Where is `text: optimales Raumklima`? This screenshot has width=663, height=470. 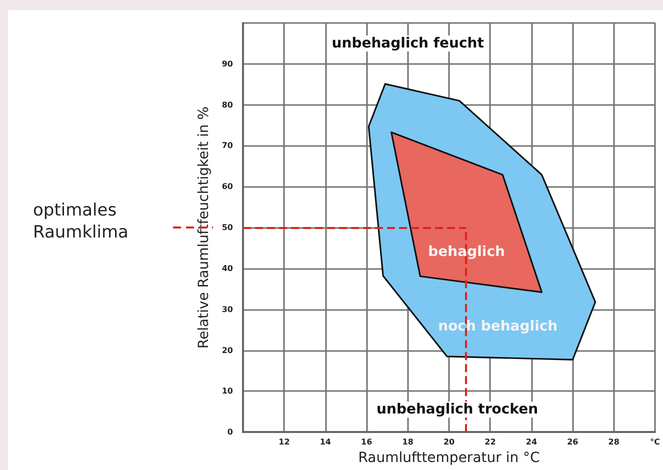
text: optimales Raumklima is located at coordinates (80, 221).